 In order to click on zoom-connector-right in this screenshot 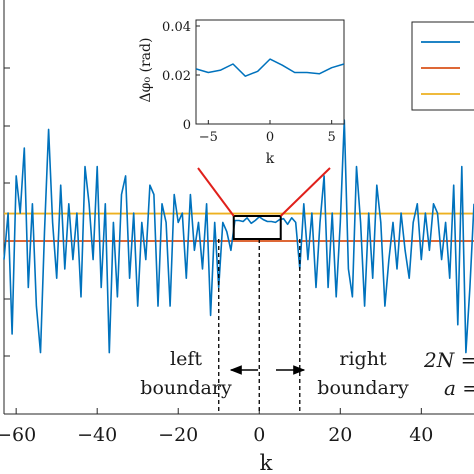, I will do `click(305, 192)`.